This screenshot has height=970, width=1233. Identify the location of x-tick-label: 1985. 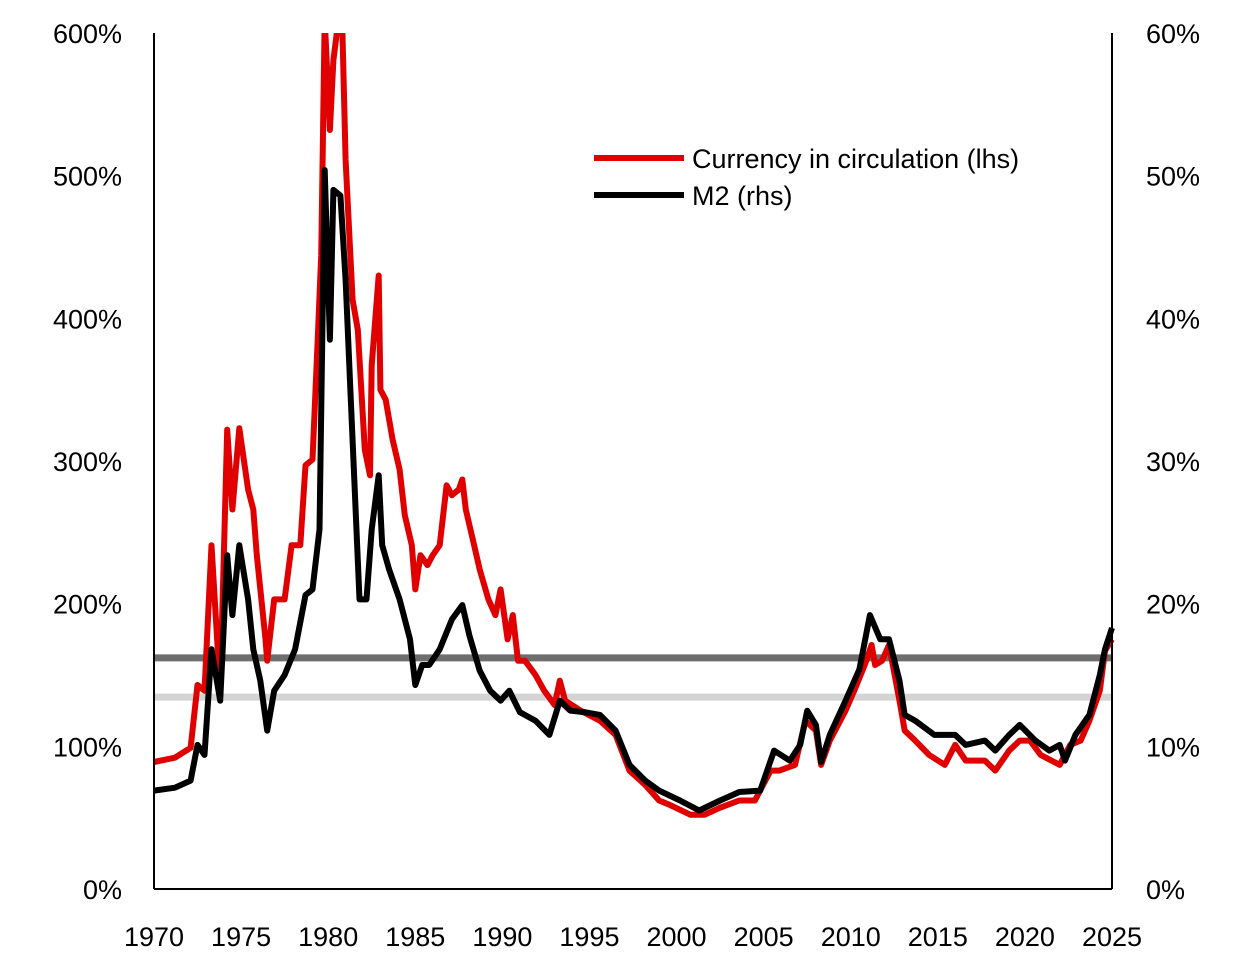
(415, 937).